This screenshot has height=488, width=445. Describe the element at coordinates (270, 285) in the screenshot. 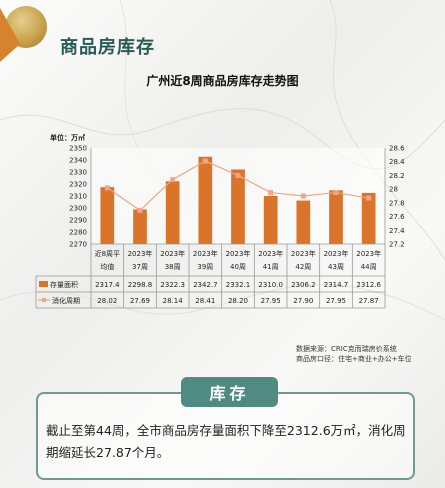

I see `bar-data-label: 2310.0` at that location.